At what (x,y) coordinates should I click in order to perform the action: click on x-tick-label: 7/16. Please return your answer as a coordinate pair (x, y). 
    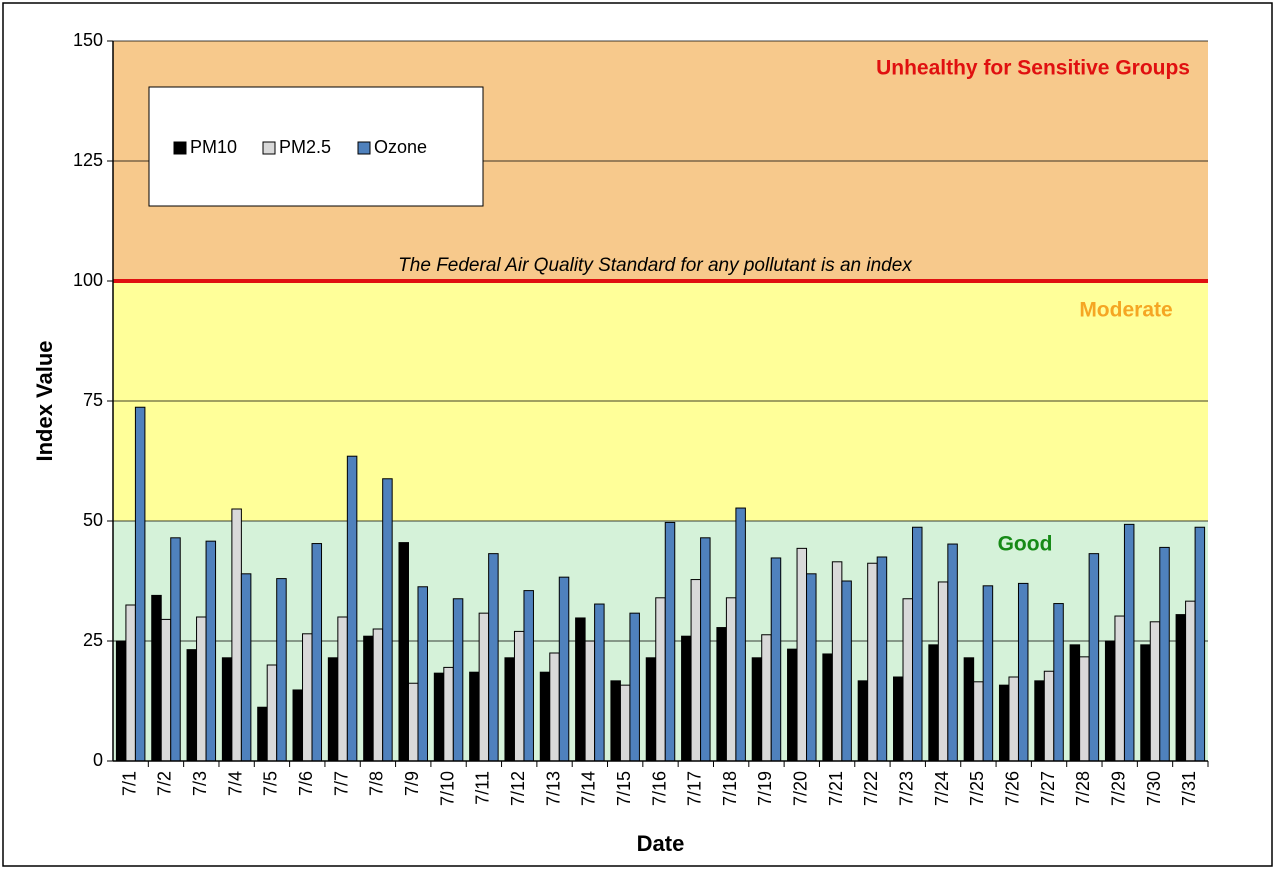
    Looking at the image, I should click on (659, 788).